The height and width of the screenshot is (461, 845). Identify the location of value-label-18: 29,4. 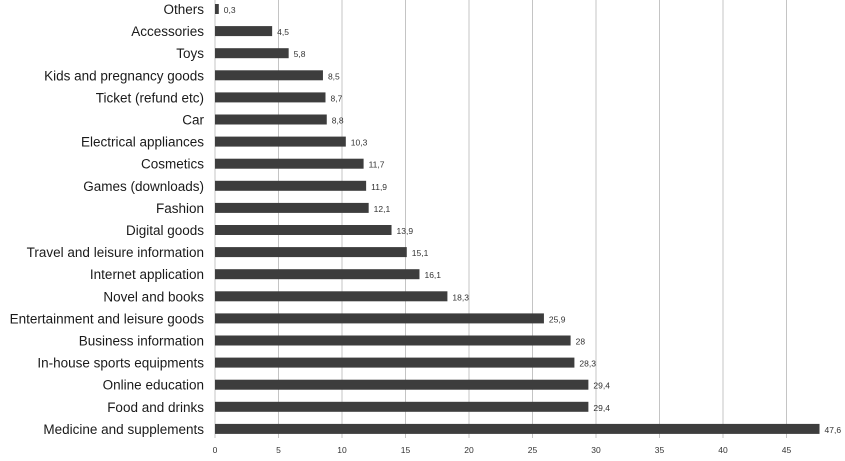
(601, 408).